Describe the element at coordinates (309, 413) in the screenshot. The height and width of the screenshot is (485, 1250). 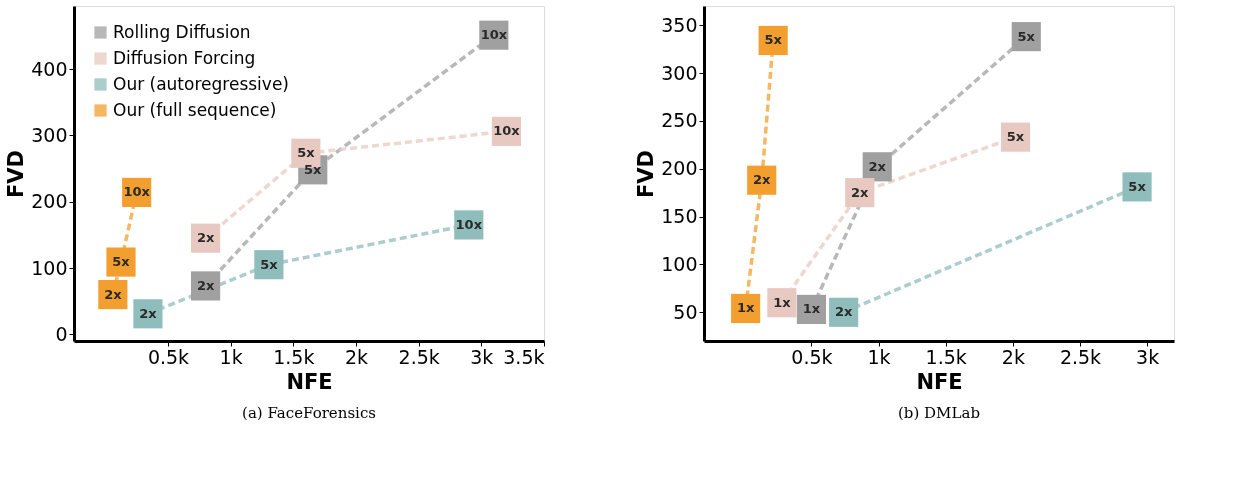
I see `text: (a) FaceForensics` at that location.